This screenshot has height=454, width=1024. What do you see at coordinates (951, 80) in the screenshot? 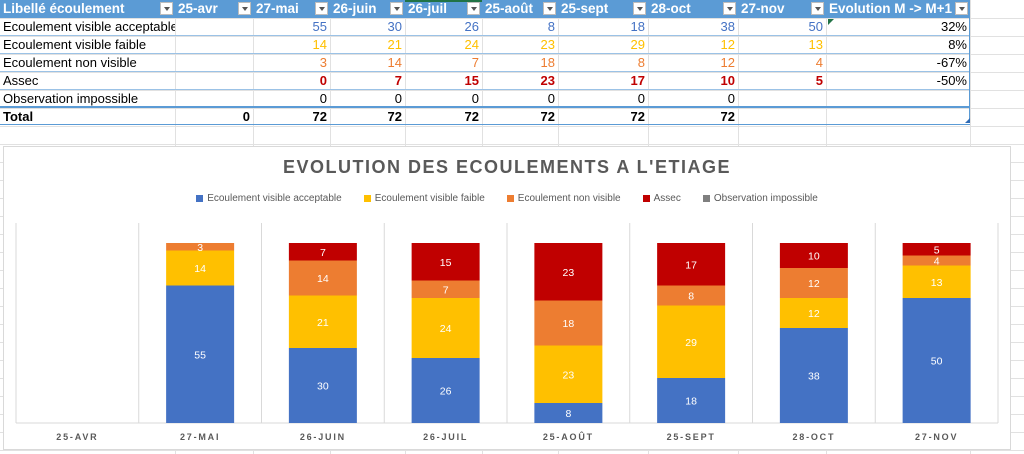
I see `evolution-cell: -50%` at bounding box center [951, 80].